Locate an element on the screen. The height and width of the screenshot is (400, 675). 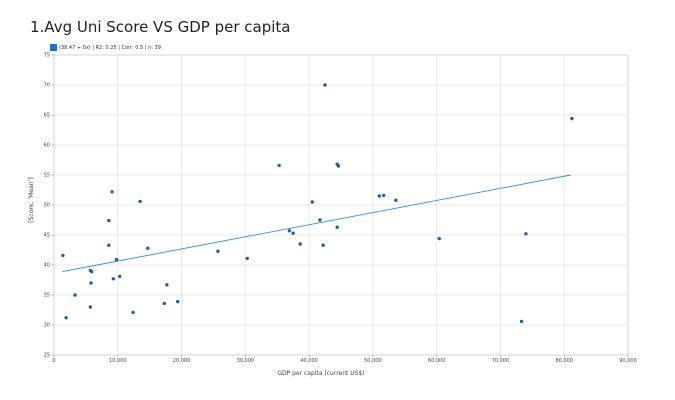
x-tick-label: 30,000 is located at coordinates (246, 361).